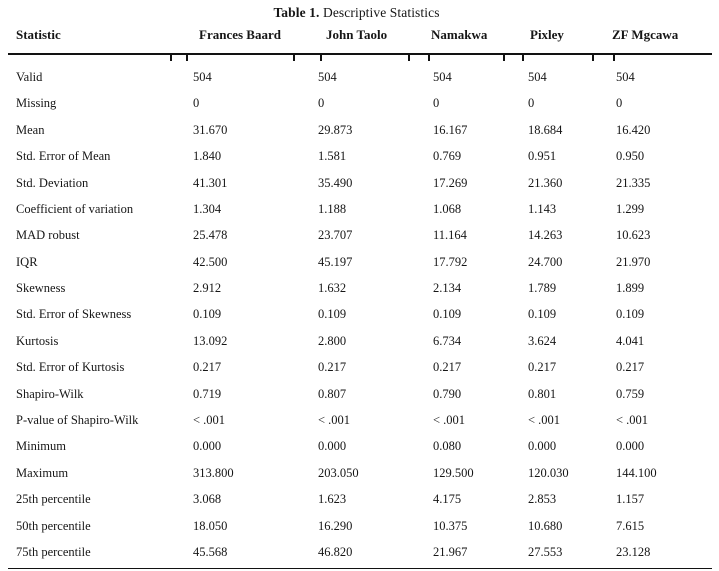 The width and height of the screenshot is (719, 571). I want to click on column-header-zf-mgcawa: ZF Mgcawa, so click(645, 34).